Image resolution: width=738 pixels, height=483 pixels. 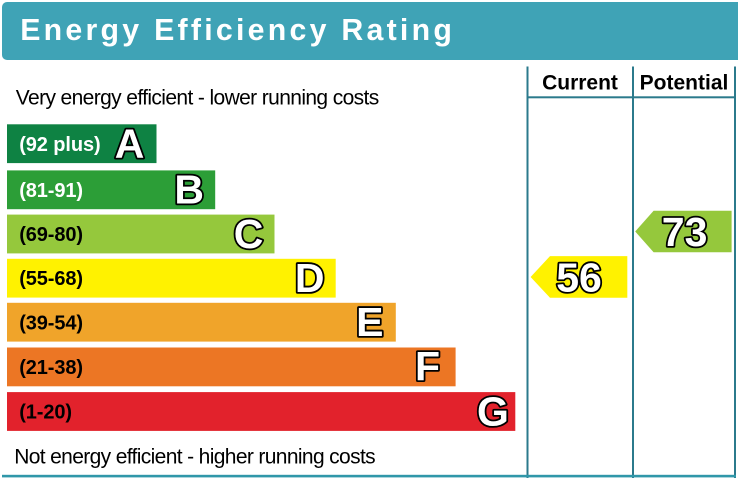 I want to click on svg-text: Potential, so click(x=684, y=83).